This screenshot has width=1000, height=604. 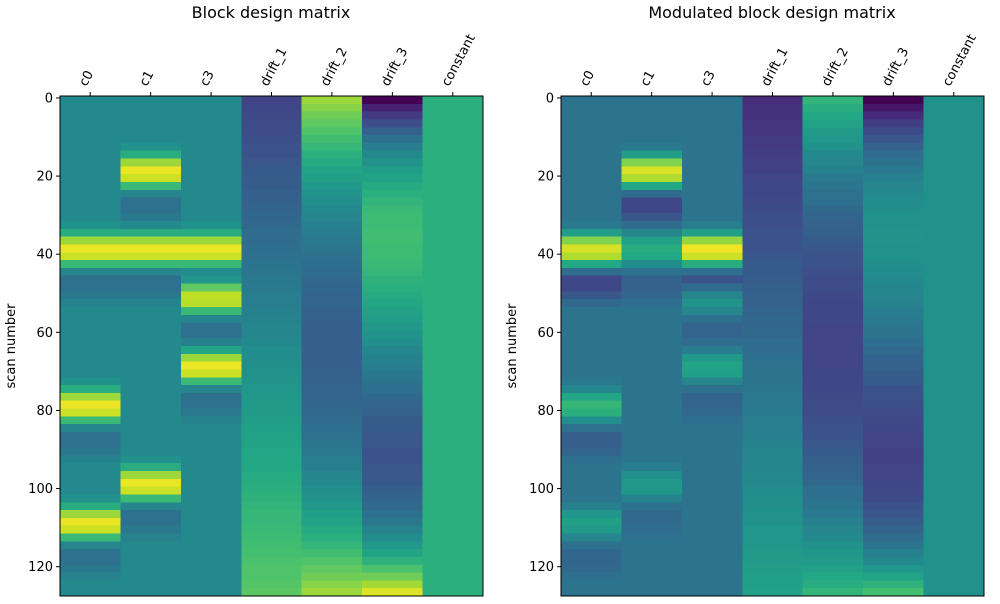 I want to click on x-tick-label-drift_1: drift_1, so click(x=775, y=67).